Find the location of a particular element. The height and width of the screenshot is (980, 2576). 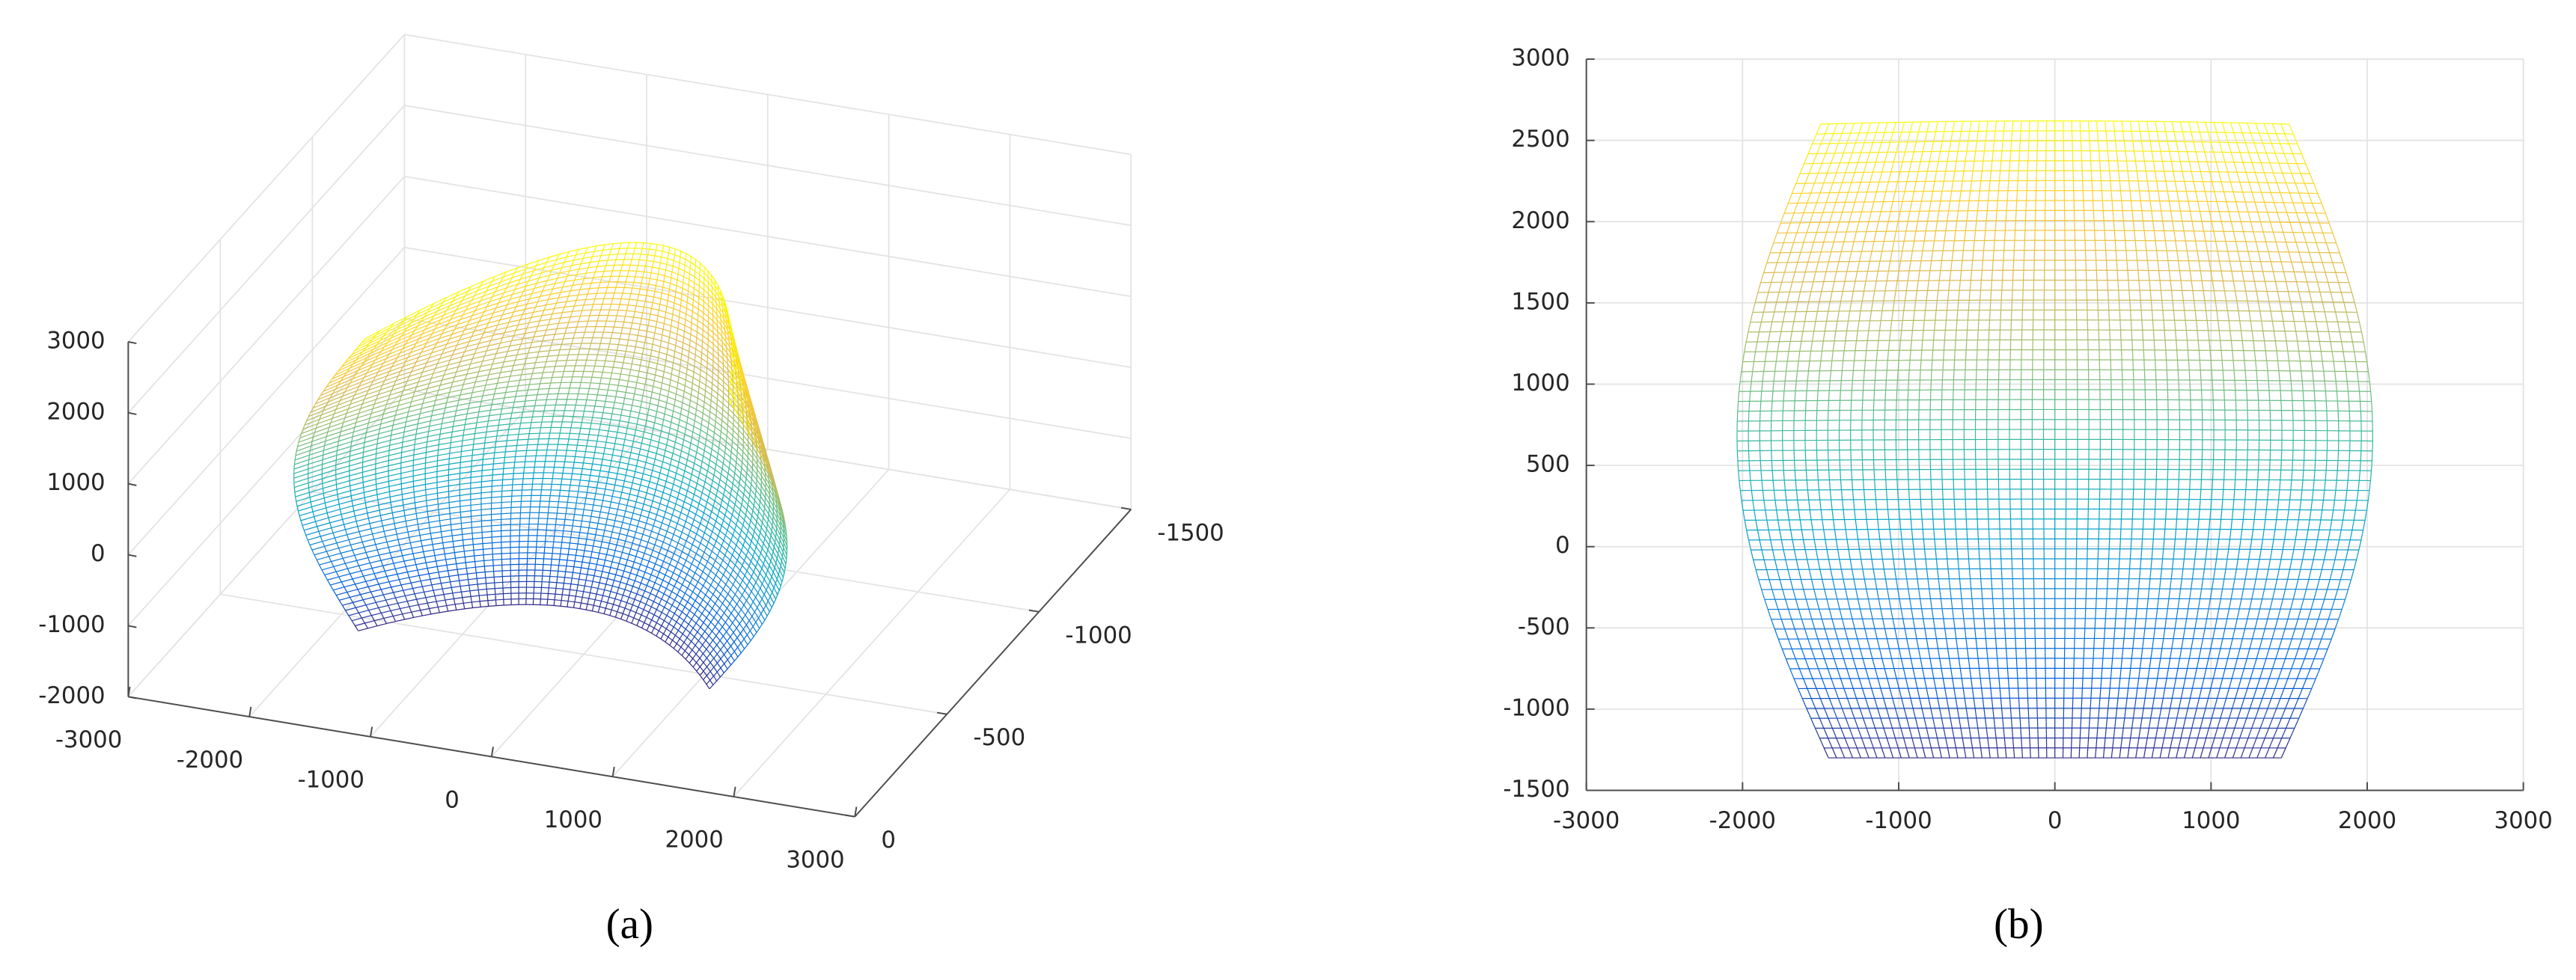

y-tick-label: -1500 is located at coordinates (1536, 789).